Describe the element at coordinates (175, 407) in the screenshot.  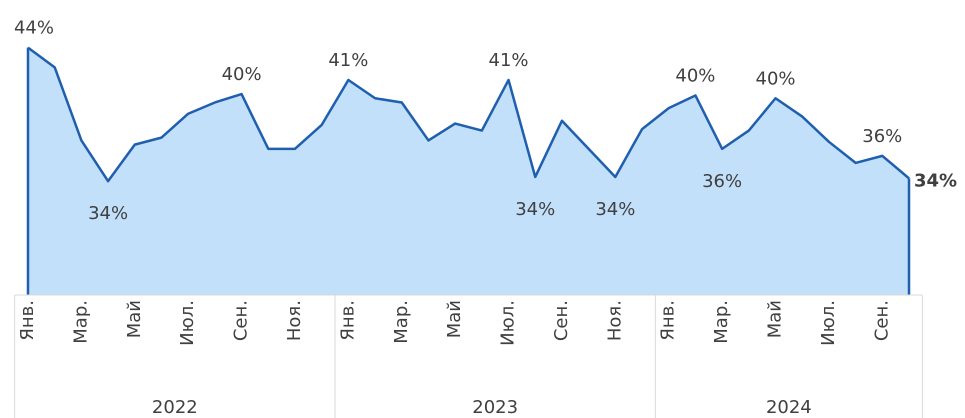
I see `group-label: 2022` at that location.